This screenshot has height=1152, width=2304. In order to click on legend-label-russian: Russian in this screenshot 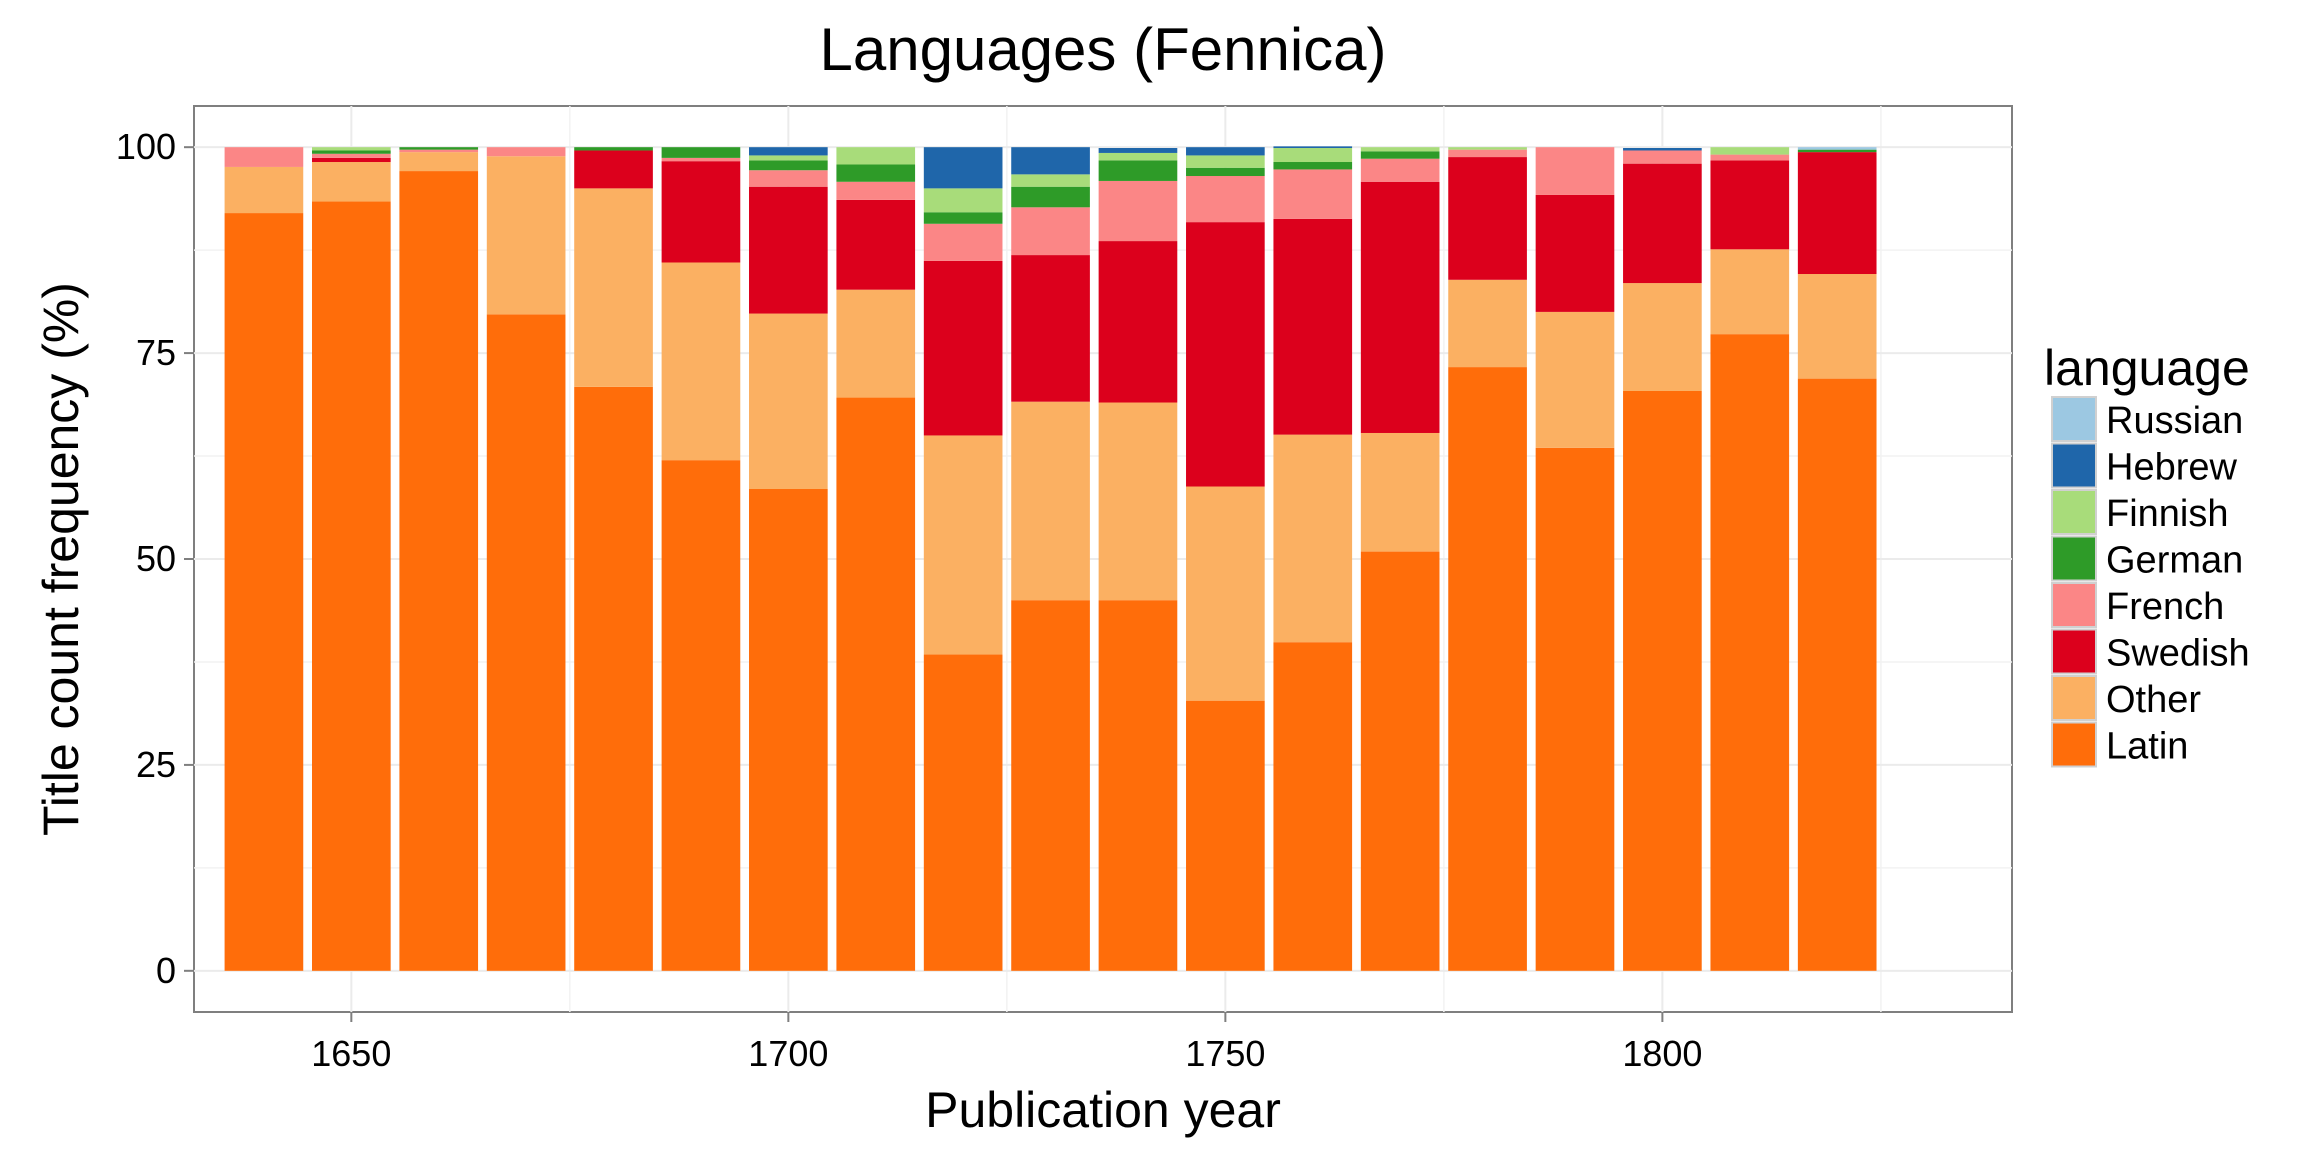, I will do `click(2174, 421)`.